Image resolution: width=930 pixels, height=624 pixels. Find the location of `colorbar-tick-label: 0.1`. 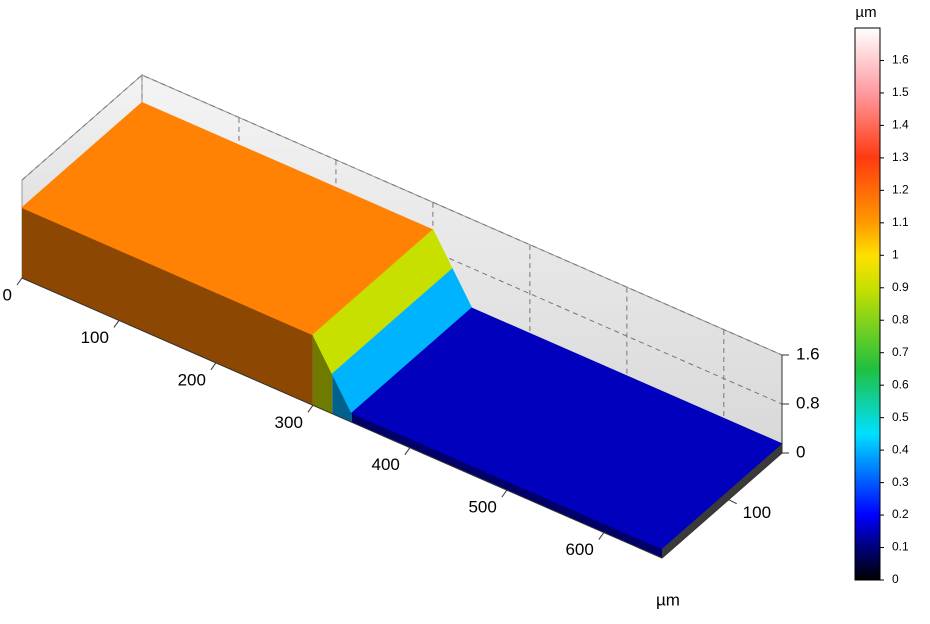

colorbar-tick-label: 0.1 is located at coordinates (900, 547).